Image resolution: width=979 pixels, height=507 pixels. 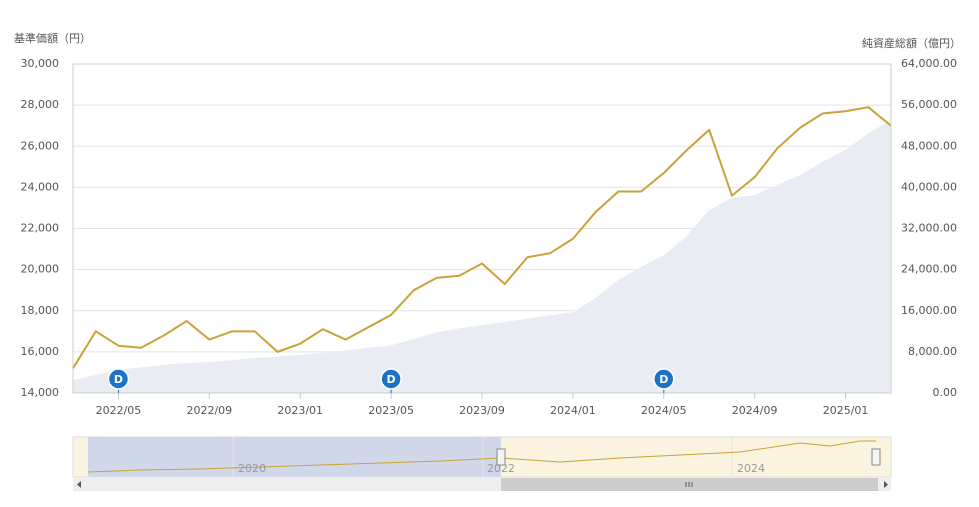 I want to click on y-tick-label: 28,000, so click(x=40, y=104).